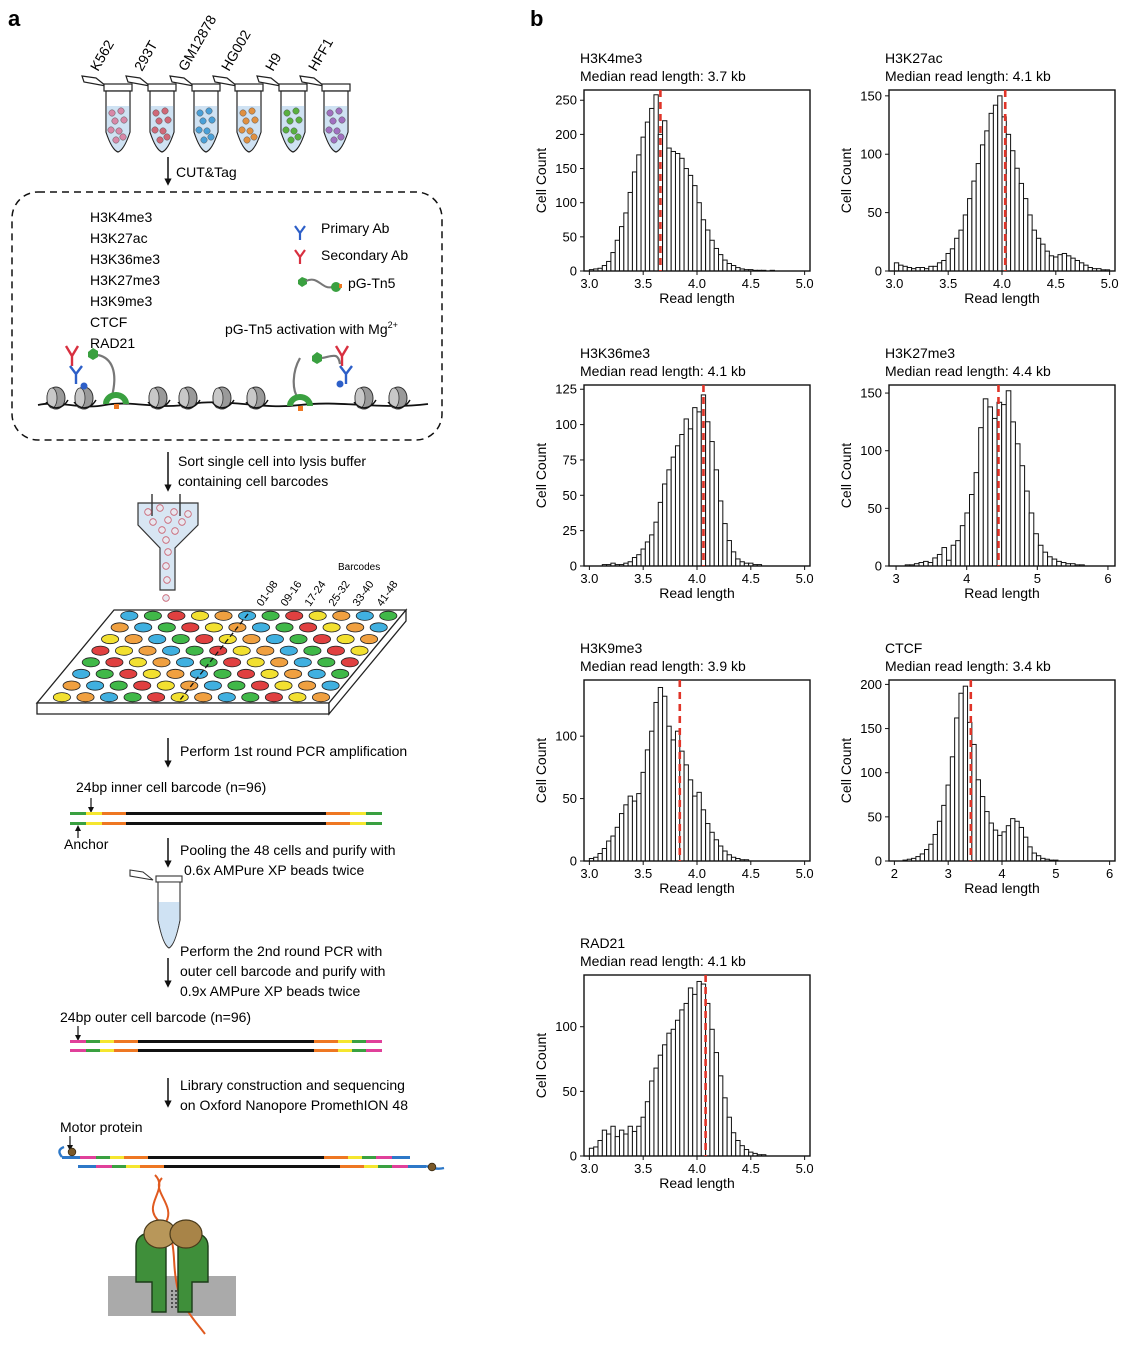  What do you see at coordinates (282, 114) in the screenshot?
I see `sample-tube` at bounding box center [282, 114].